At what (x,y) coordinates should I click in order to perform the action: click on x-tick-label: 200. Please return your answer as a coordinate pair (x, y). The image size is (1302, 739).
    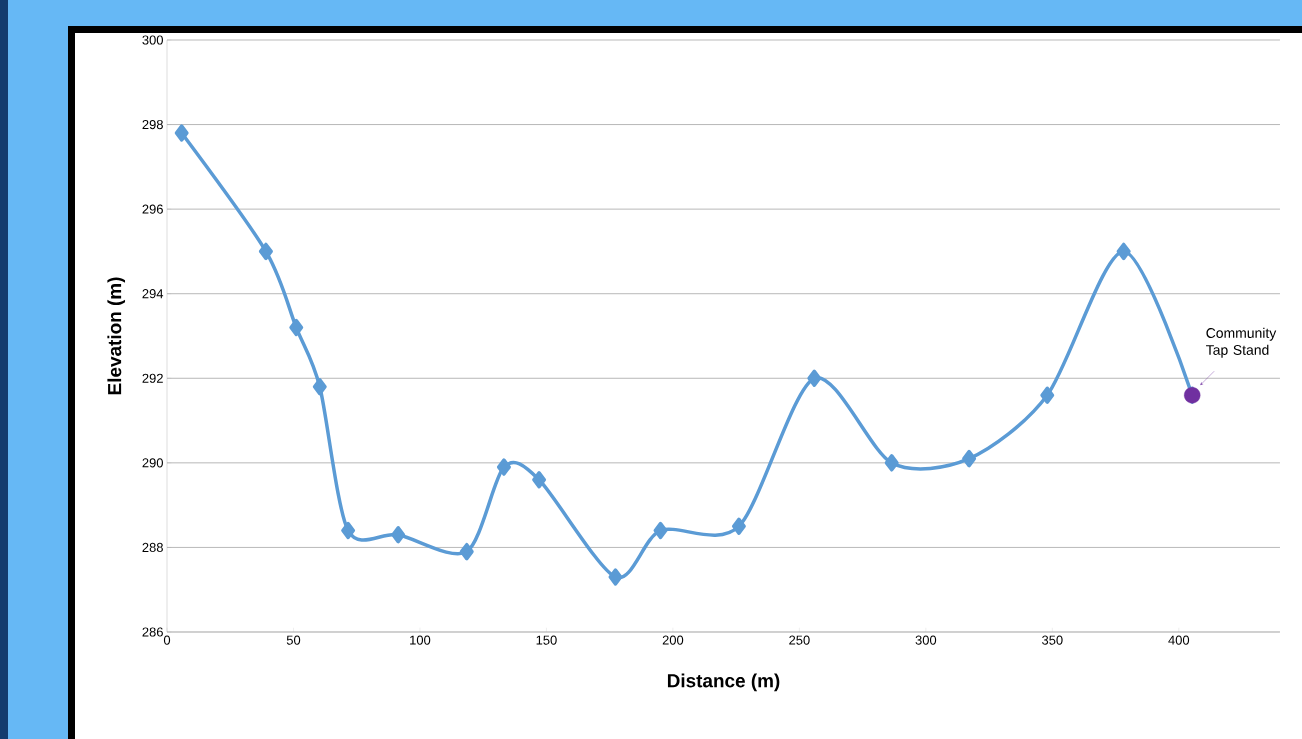
    Looking at the image, I should click on (673, 640).